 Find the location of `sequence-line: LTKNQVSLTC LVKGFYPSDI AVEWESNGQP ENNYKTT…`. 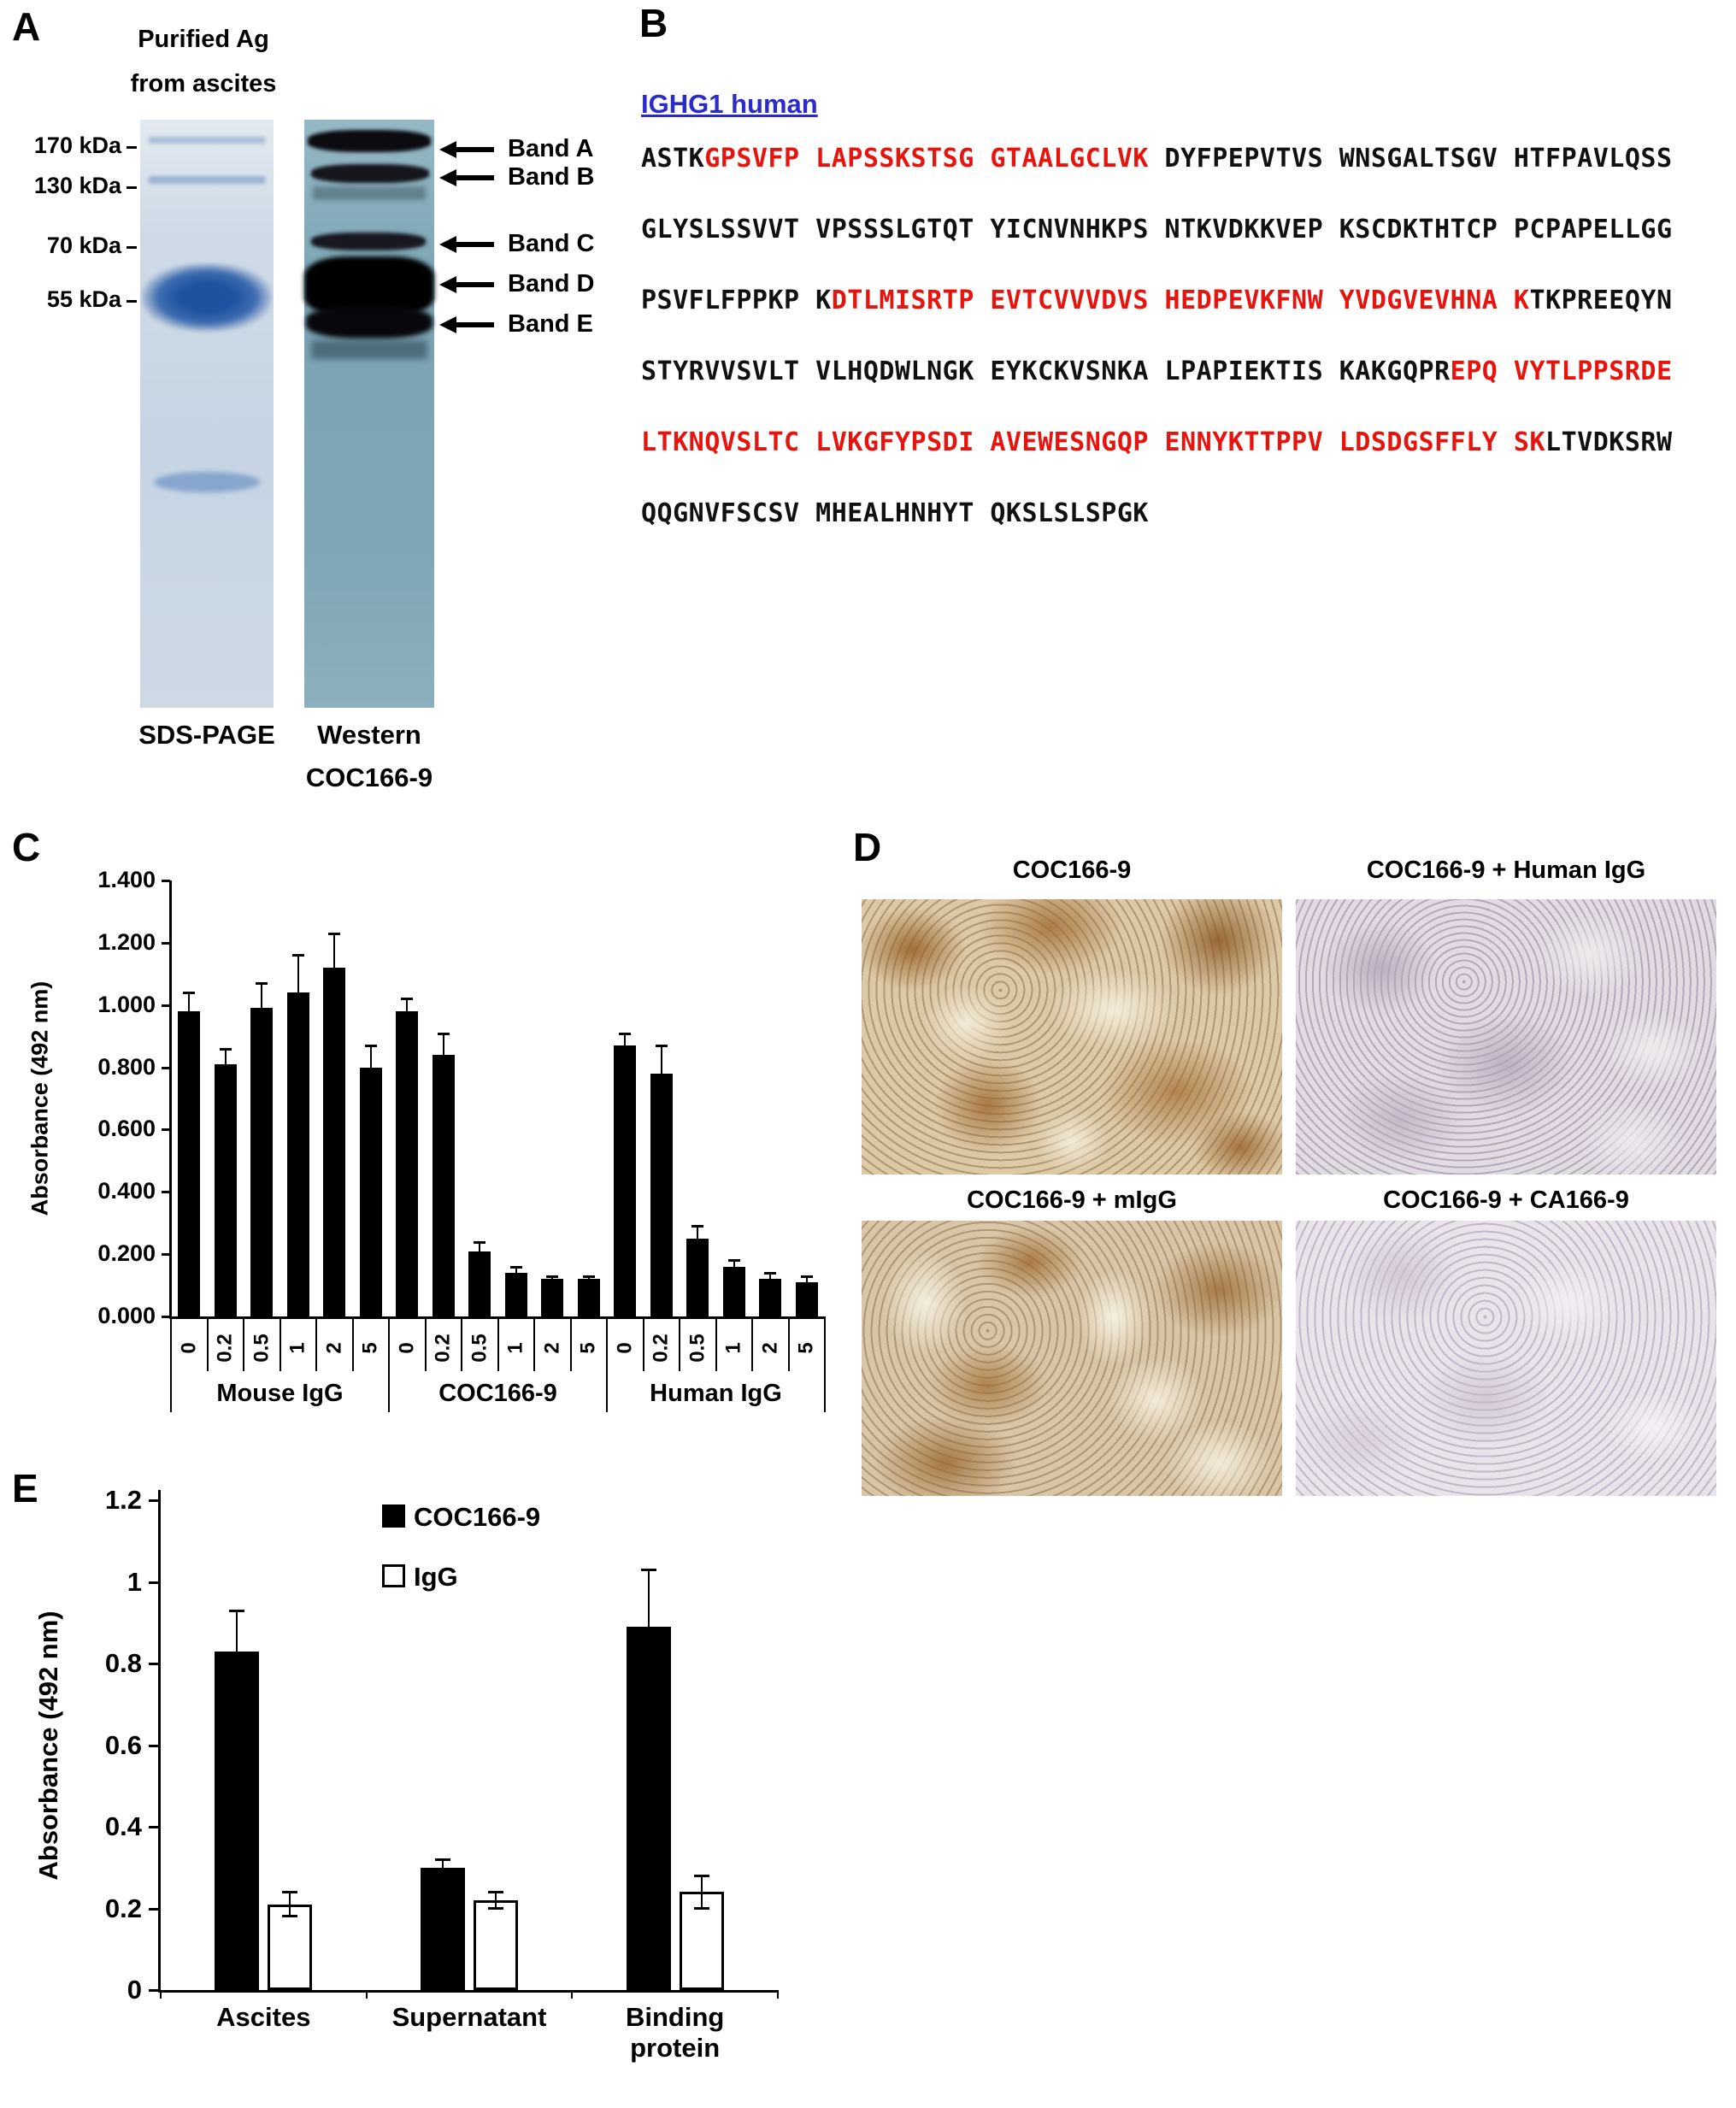

sequence-line: LTKNQVSLTC LVKGFYPSDI AVEWESNGQP ENNYKTT… is located at coordinates (1184, 463).